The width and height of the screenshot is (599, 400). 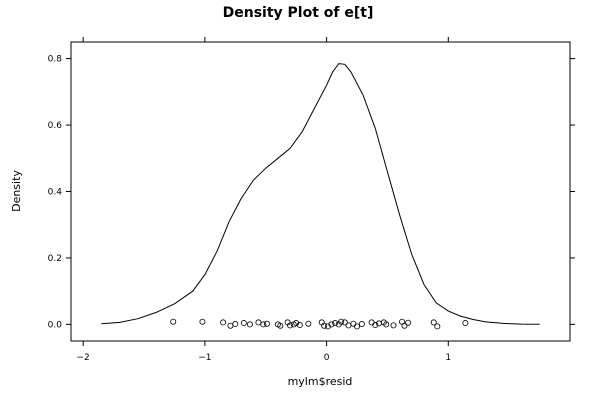 What do you see at coordinates (55, 126) in the screenshot?
I see `y-tick-label-3: 0.6` at bounding box center [55, 126].